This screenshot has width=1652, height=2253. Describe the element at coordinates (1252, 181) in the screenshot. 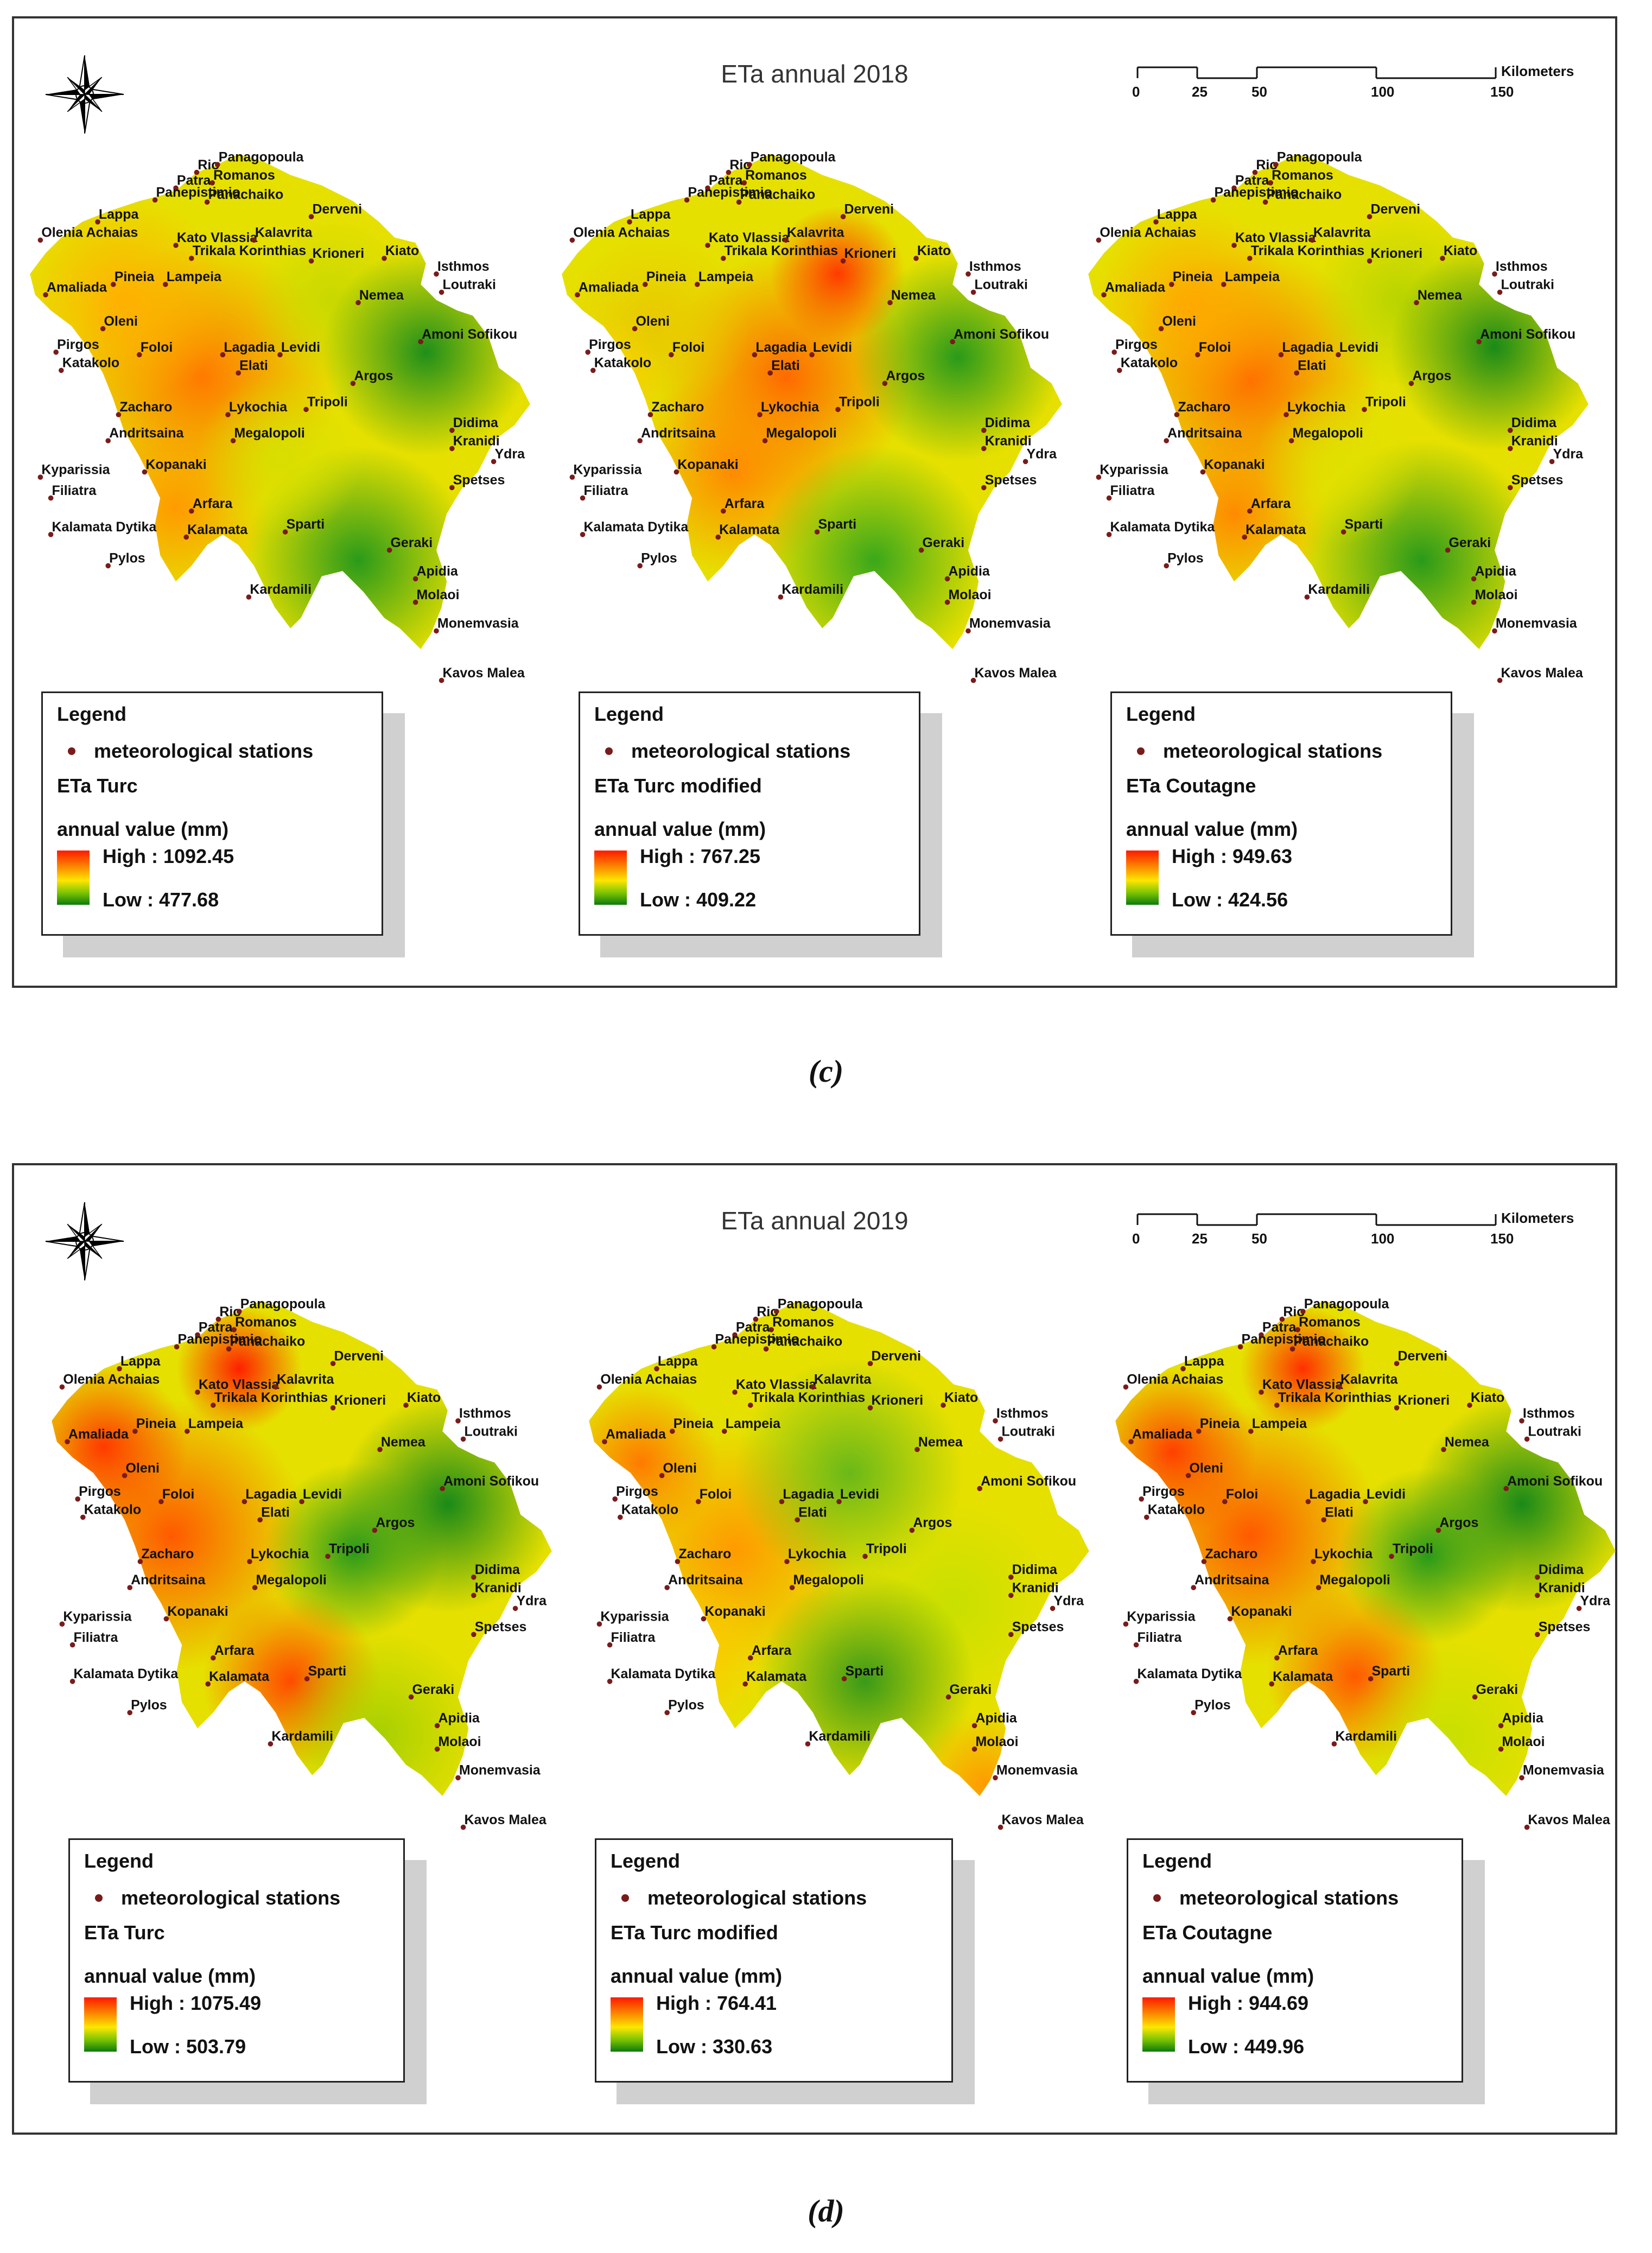

I see `station-label: Patra` at that location.